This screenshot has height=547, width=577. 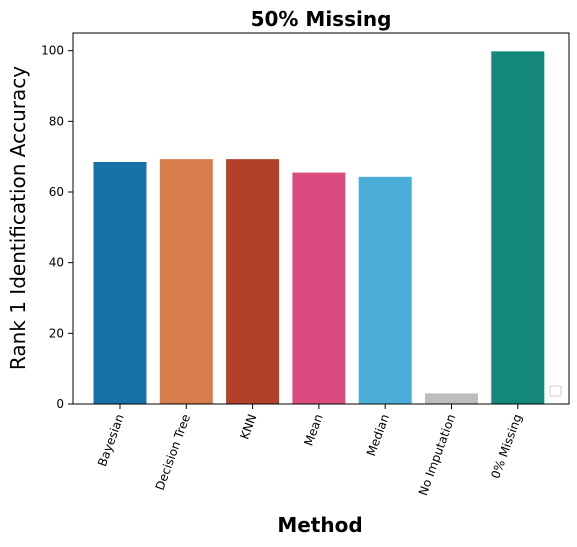 What do you see at coordinates (518, 228) in the screenshot?
I see `bar-0-missing` at bounding box center [518, 228].